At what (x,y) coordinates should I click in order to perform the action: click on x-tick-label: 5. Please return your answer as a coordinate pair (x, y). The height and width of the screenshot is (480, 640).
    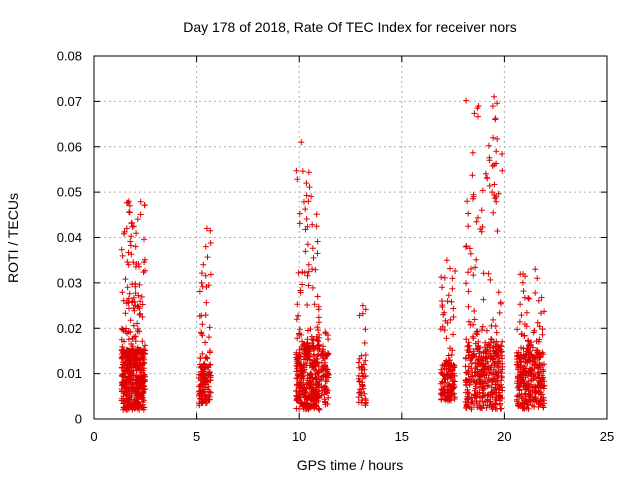
    Looking at the image, I should click on (196, 436).